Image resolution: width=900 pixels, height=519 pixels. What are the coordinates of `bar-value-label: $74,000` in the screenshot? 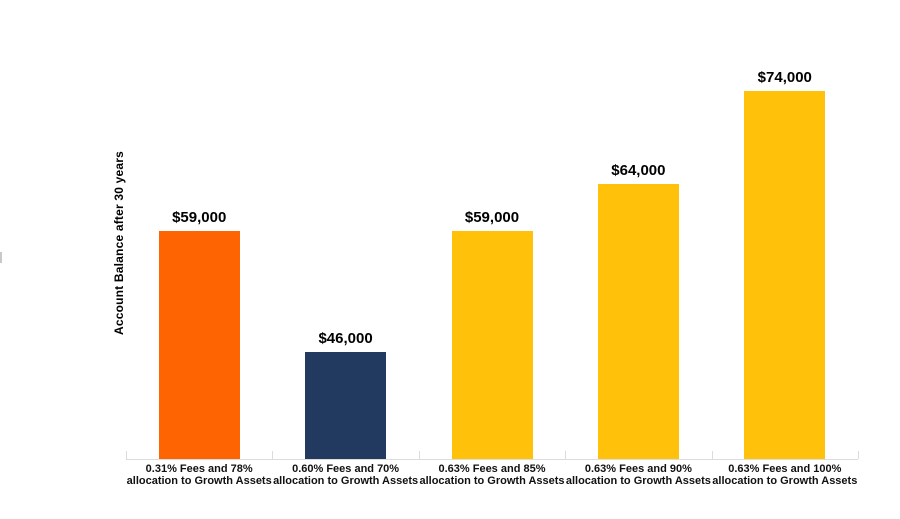 It's located at (784, 77).